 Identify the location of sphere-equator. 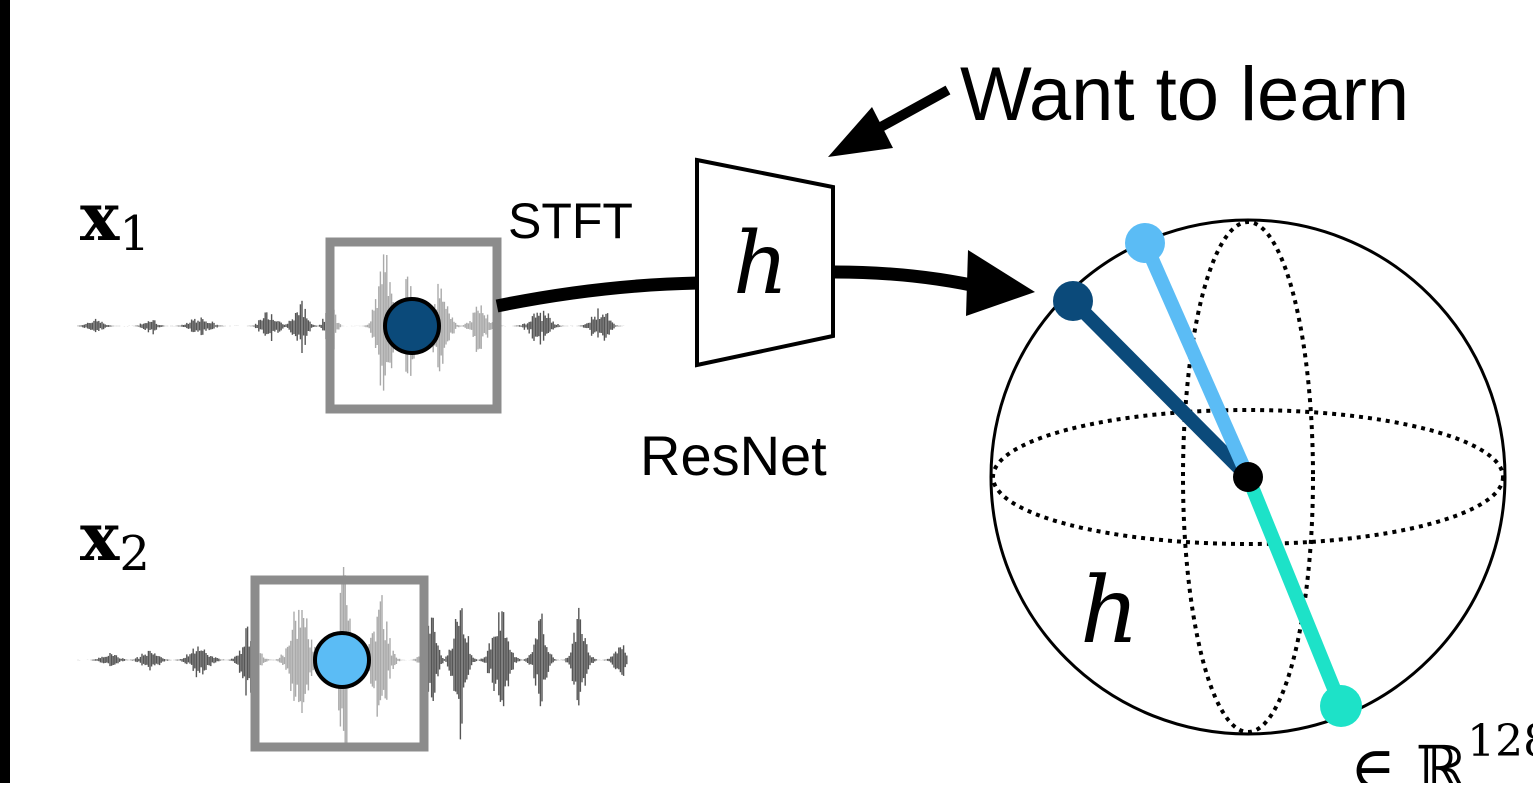
(1248, 477).